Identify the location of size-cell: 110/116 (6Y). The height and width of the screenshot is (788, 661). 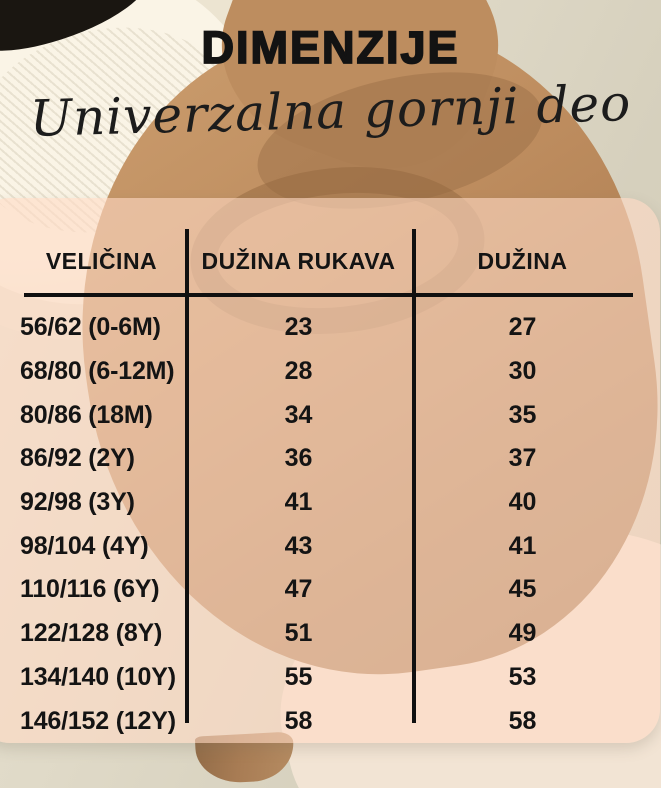
(90, 589).